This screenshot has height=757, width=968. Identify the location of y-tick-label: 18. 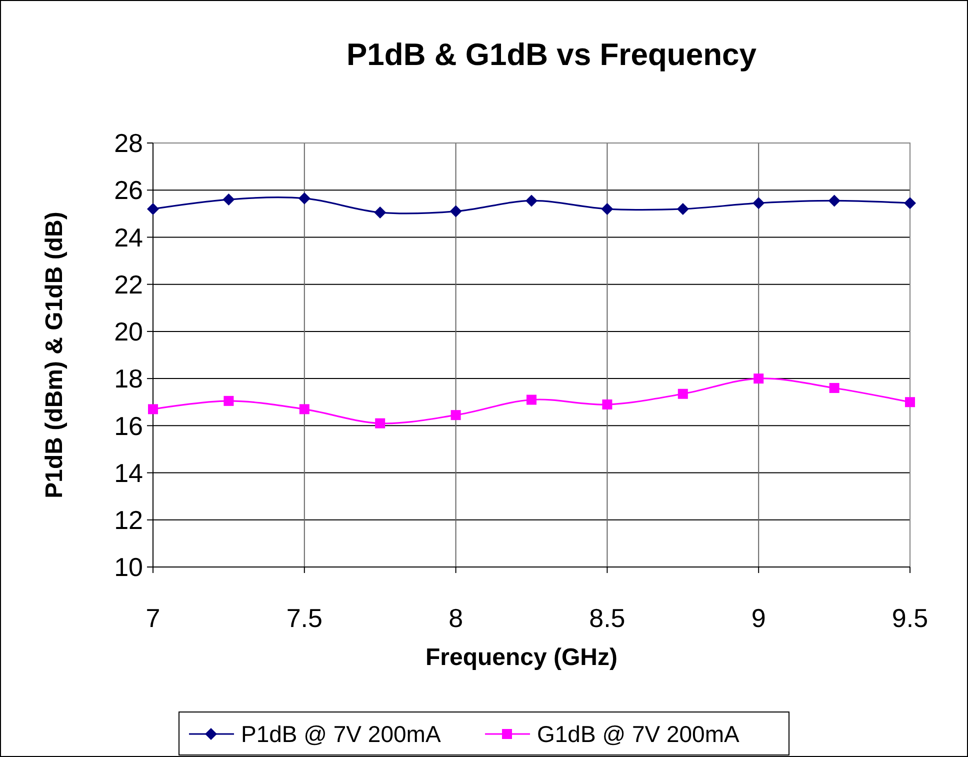
(128, 379).